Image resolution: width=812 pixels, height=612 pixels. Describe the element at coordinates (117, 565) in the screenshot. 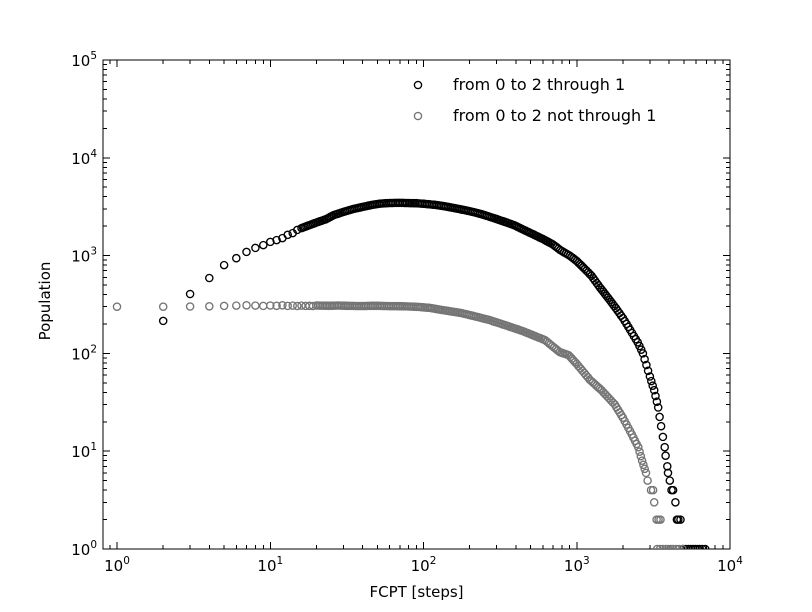

I see `x-tick-label: 10⁰` at that location.